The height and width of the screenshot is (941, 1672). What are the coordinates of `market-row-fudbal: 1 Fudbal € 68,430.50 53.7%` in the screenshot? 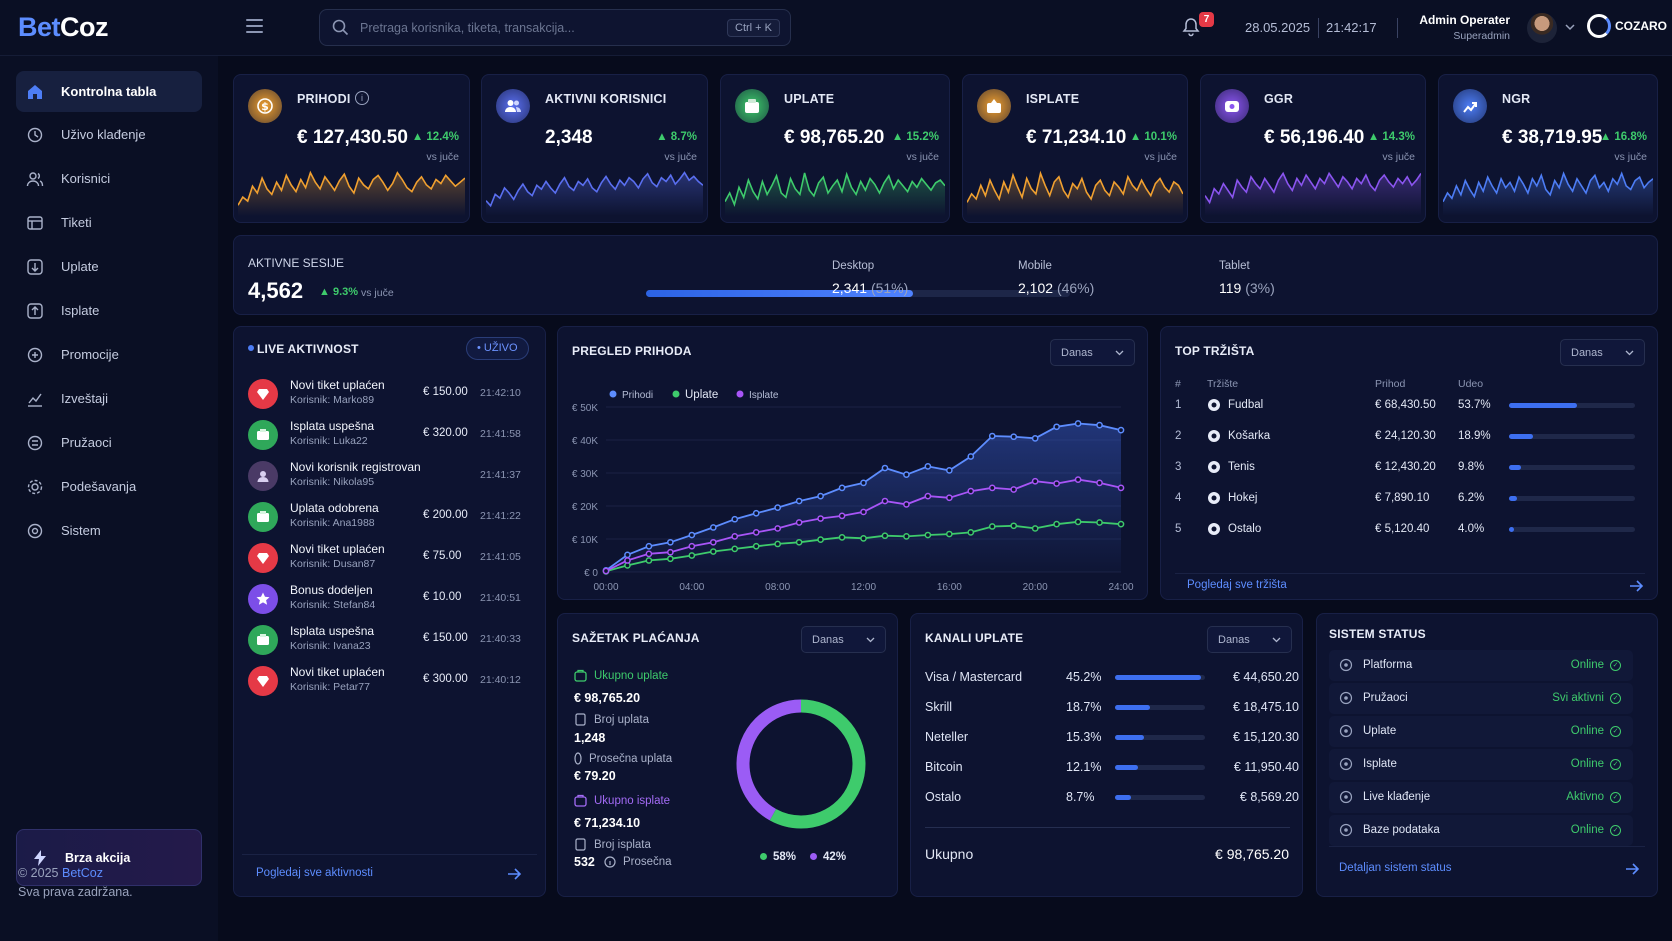 It's located at (1410, 406).